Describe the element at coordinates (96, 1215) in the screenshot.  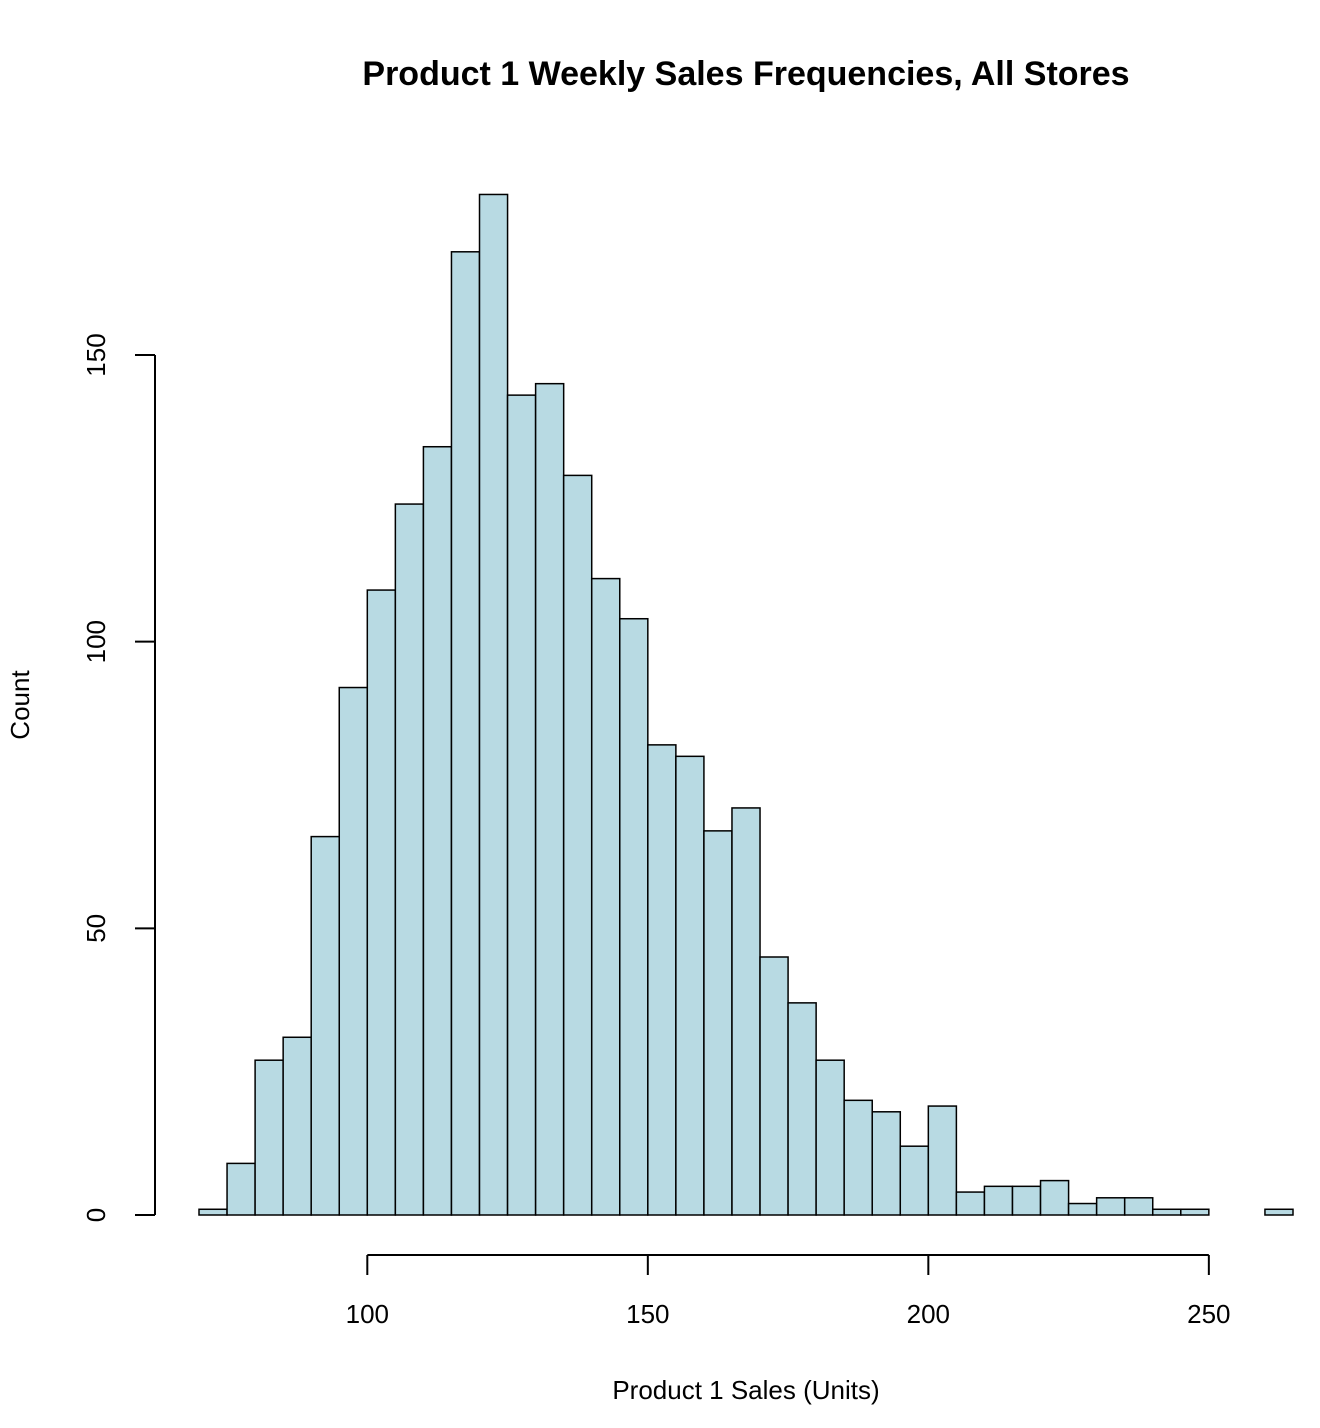
I see `y-tick-label: 0` at that location.